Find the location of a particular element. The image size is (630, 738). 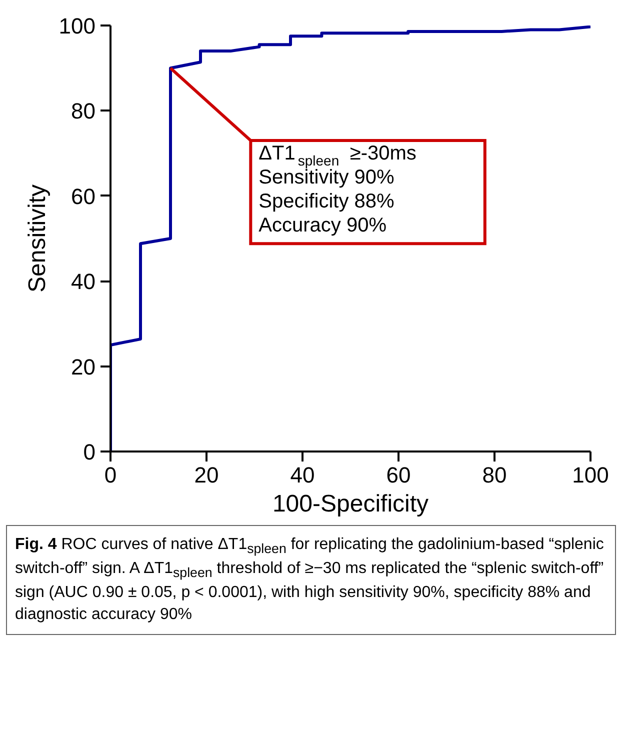

x-tick-label: 40 is located at coordinates (302, 475).